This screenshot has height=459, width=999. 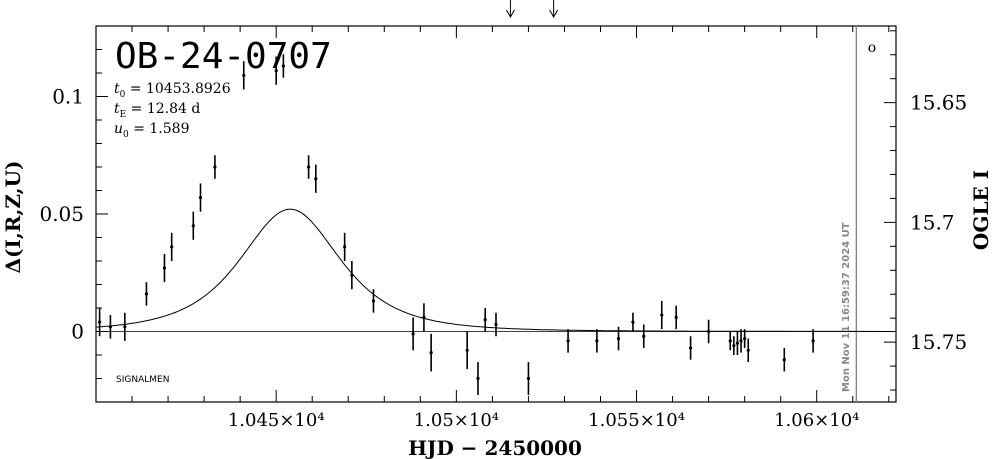 What do you see at coordinates (172, 90) in the screenshot?
I see `fit-param: t0 = 10453.8926` at bounding box center [172, 90].